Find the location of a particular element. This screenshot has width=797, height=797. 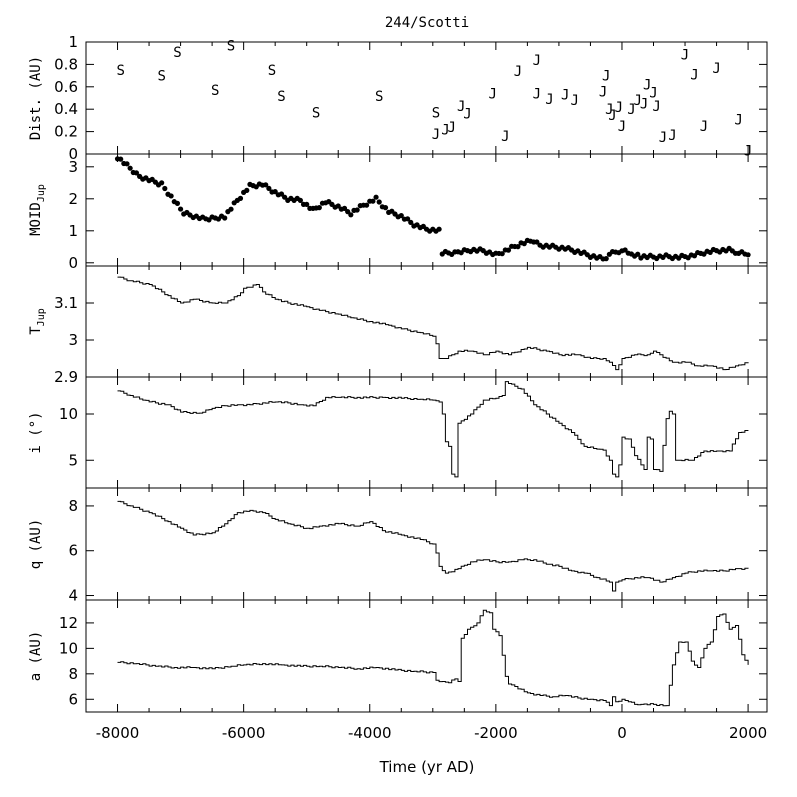

series-line-a is located at coordinates (433, 658).